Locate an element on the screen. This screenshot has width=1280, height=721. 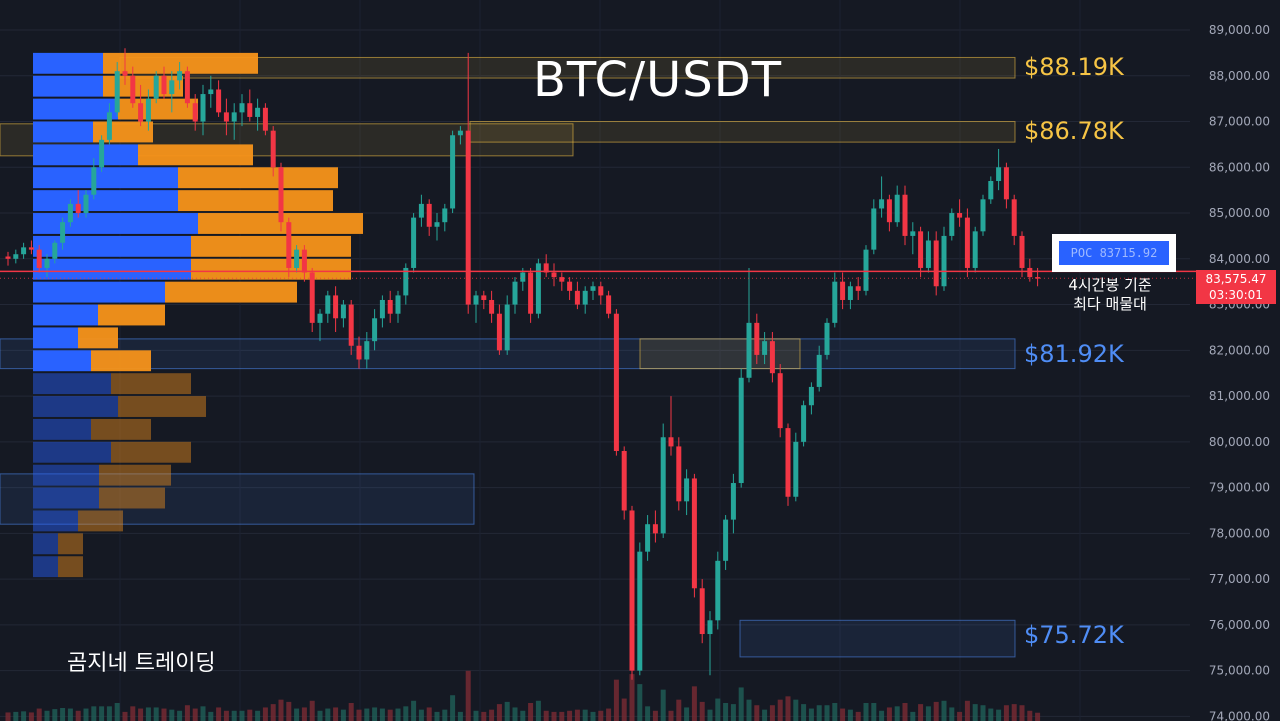
poc-box: POC 83715.92 is located at coordinates (1114, 253).